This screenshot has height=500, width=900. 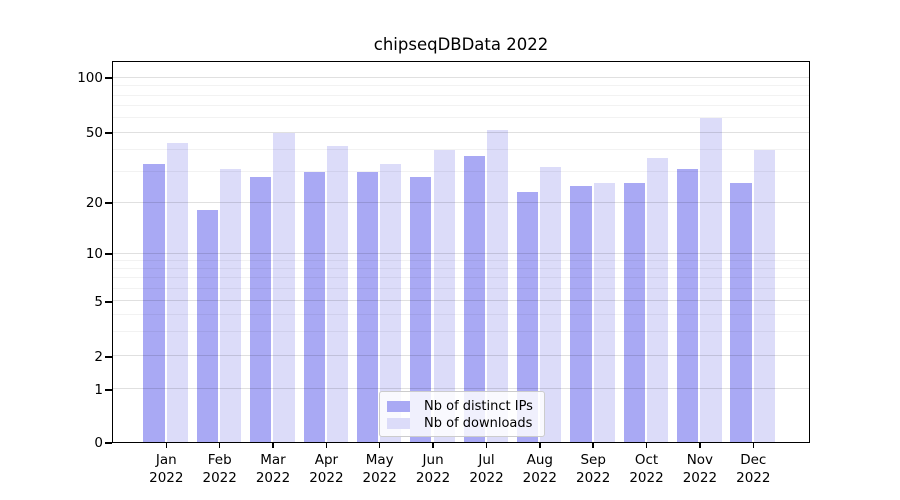 I want to click on legend: Nb of distinct IPs Nb of downloads, so click(x=462, y=414).